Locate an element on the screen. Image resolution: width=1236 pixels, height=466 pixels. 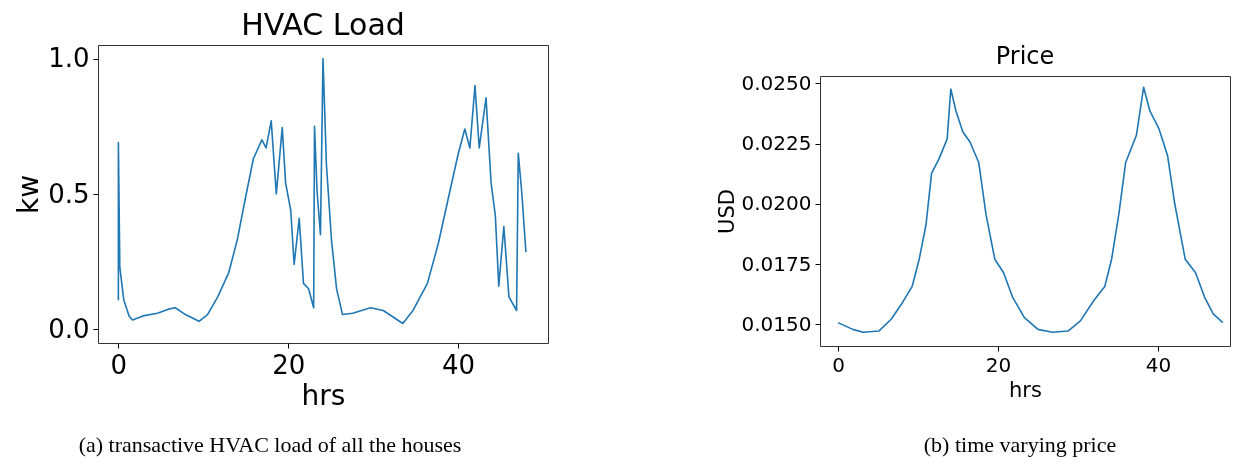
y-tick-label: 0.0150 is located at coordinates (776, 323).